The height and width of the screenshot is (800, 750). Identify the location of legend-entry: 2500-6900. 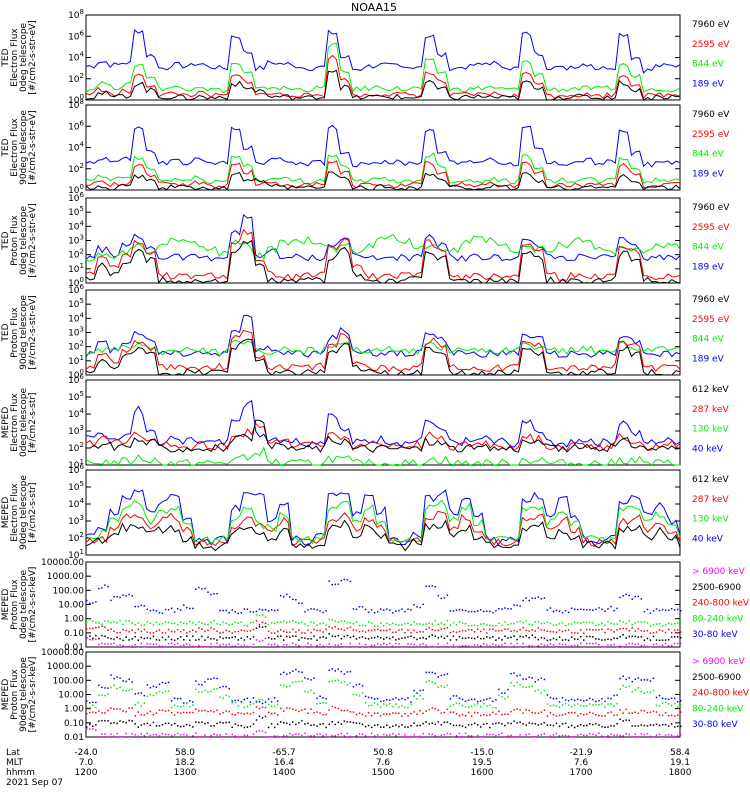
(716, 678).